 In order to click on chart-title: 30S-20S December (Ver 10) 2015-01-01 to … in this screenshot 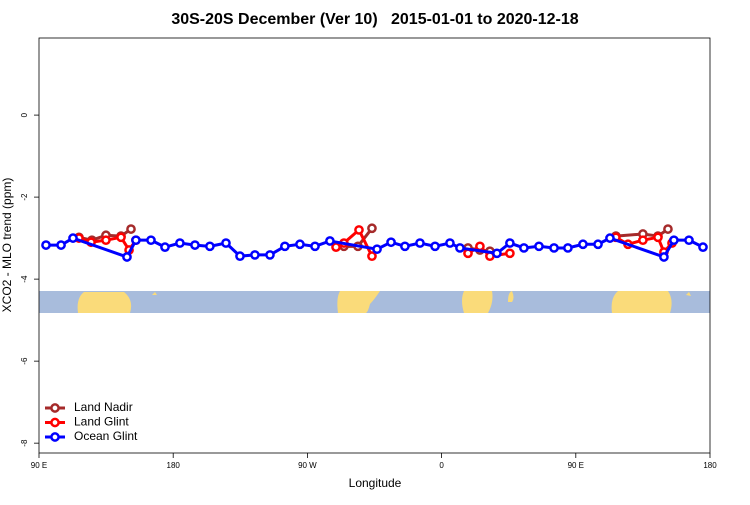, I will do `click(374, 19)`.